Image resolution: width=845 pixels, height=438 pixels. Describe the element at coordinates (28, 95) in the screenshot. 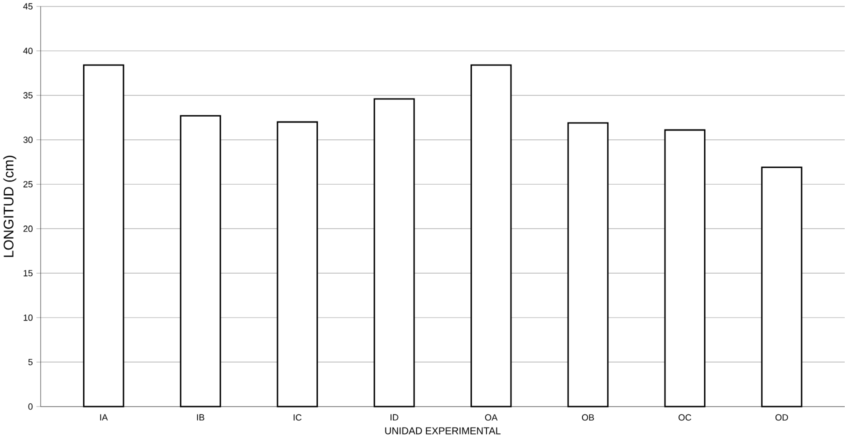

I see `y-tick-label: 35` at that location.